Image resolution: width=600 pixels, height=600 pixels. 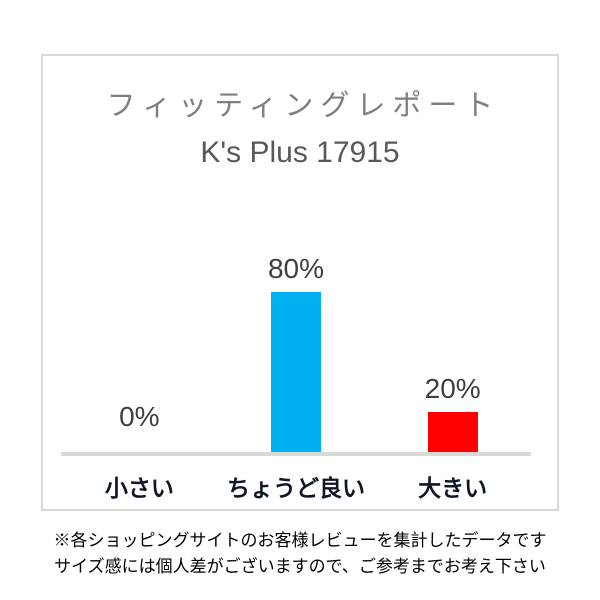 I want to click on bar-group-large: 20%, so click(x=452, y=351).